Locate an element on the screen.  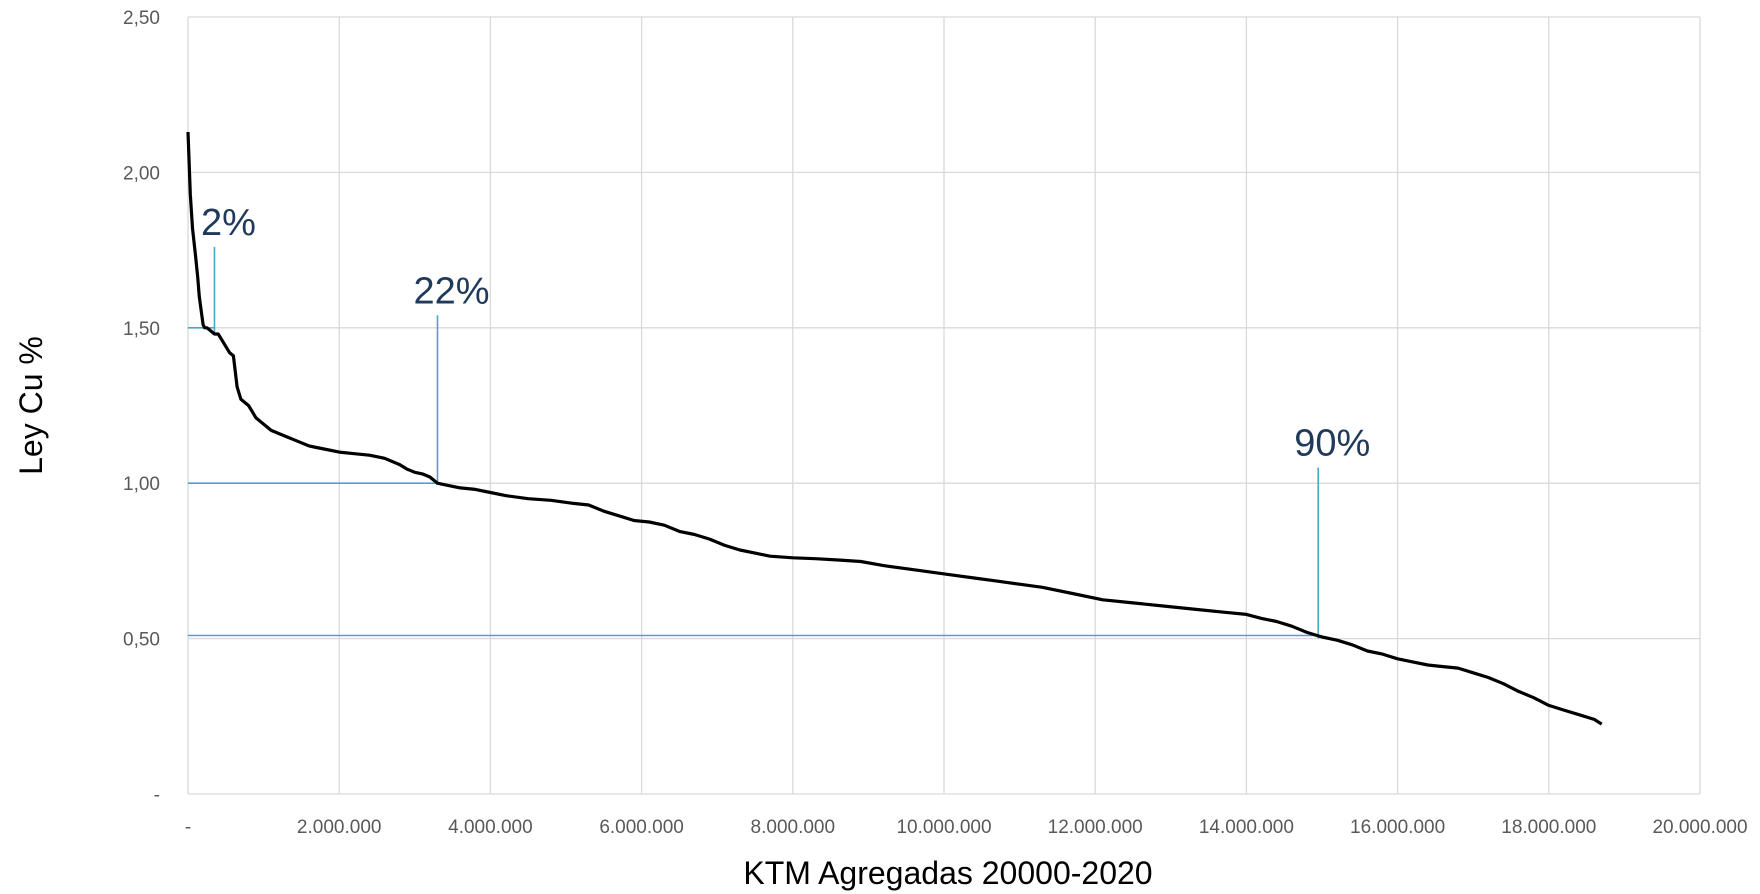
annotation-label: 22% is located at coordinates (451, 291).